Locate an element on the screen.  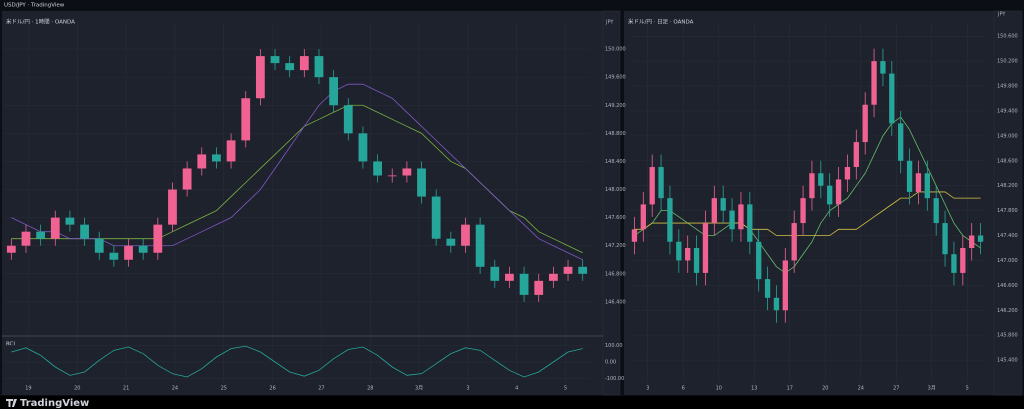
y-tick-label: 149.800 is located at coordinates (1007, 87).